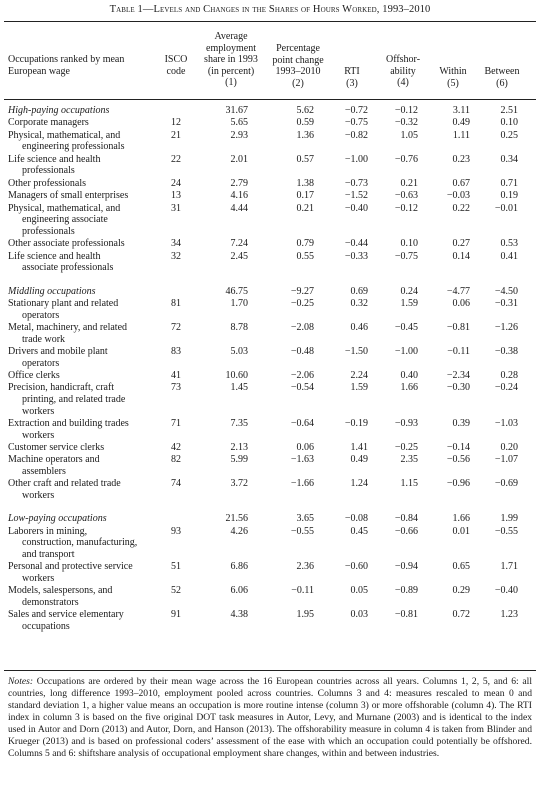 This screenshot has width=540, height=787. I want to click on value-cell-c5: 0.49, so click(461, 123).